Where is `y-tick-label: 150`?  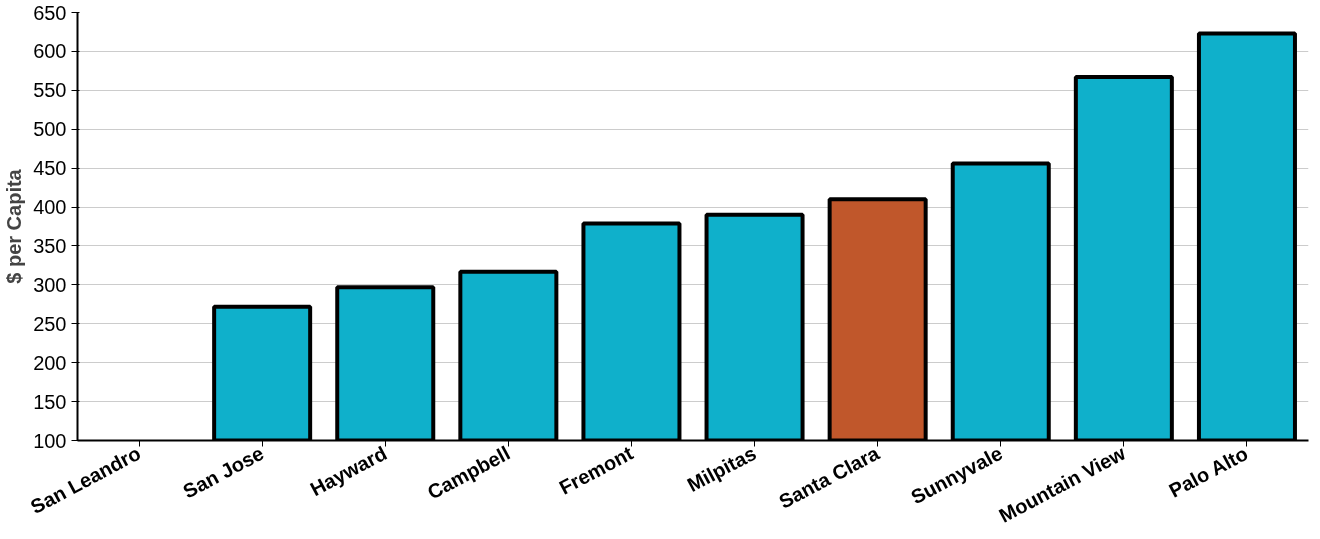
y-tick-label: 150 is located at coordinates (50, 401).